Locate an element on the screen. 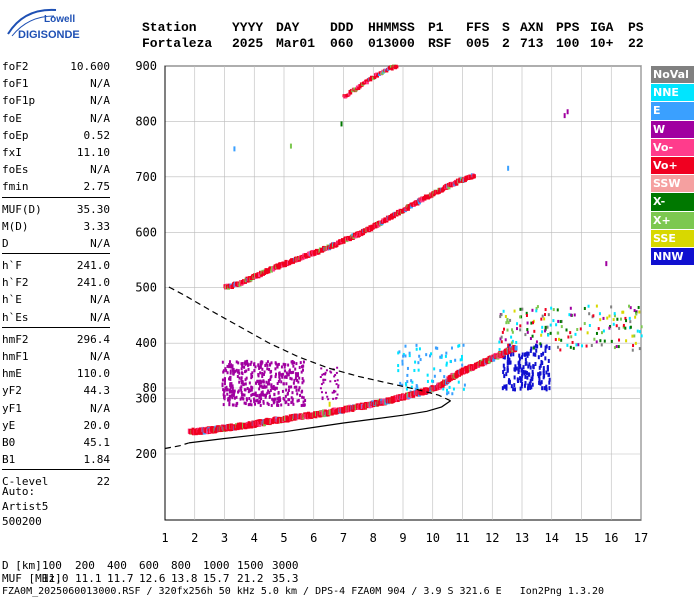 The height and width of the screenshot is (600, 700). x-tick-label: 7 is located at coordinates (343, 538).